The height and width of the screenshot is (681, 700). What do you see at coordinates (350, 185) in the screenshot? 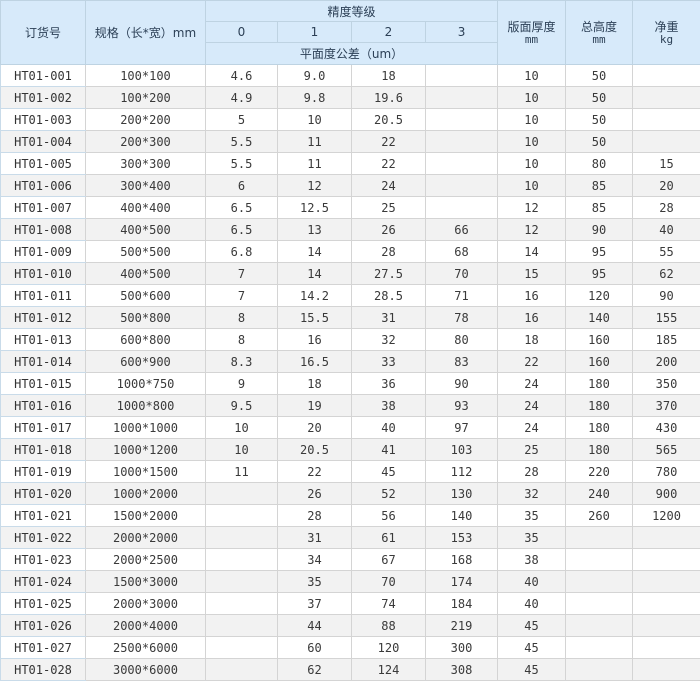
I see `table-row: HT01-006 300*400 6 12 24 10 85 20` at bounding box center [350, 185].